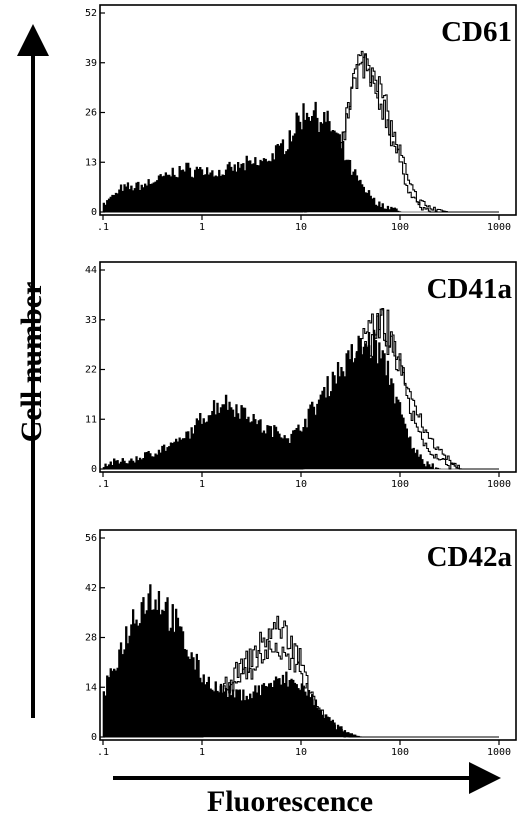 The height and width of the screenshot is (820, 520). I want to click on panel-title: CD61, so click(476, 32).